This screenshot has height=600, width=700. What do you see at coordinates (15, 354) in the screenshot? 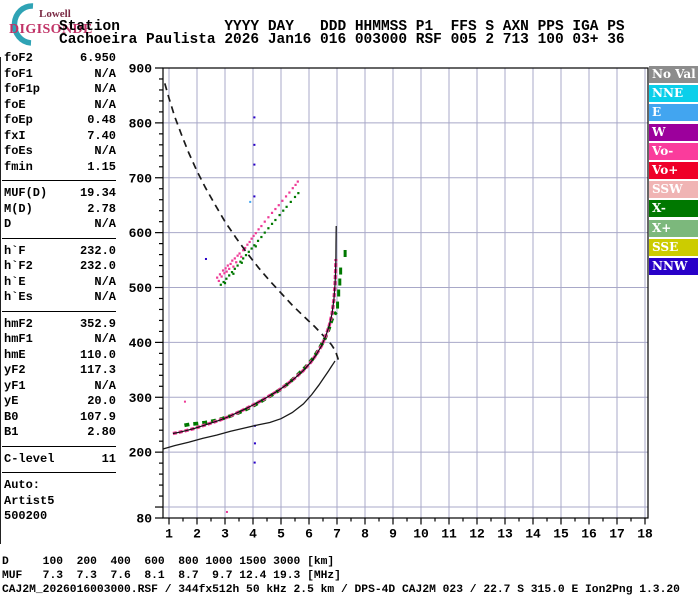
I see `param-label: hmE` at bounding box center [15, 354].